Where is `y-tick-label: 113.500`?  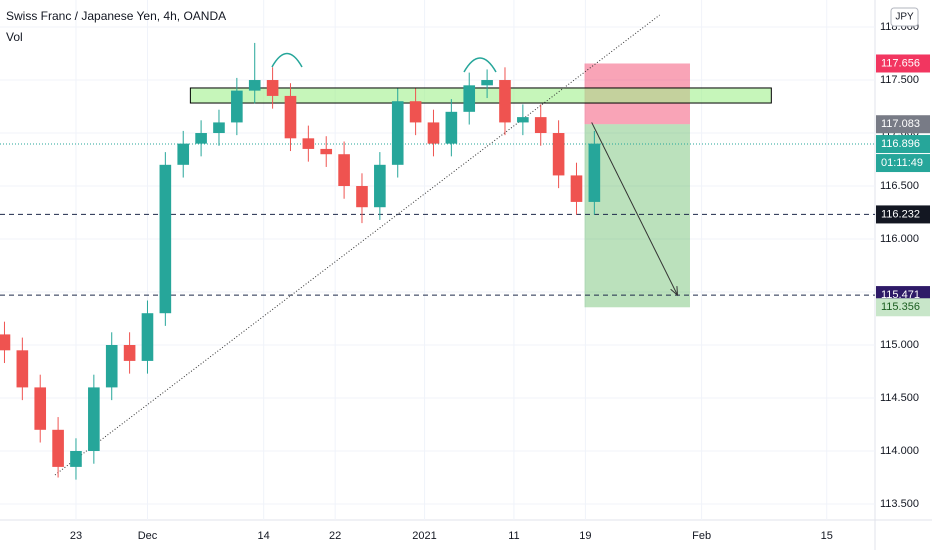
y-tick-label: 113.500 is located at coordinates (899, 504).